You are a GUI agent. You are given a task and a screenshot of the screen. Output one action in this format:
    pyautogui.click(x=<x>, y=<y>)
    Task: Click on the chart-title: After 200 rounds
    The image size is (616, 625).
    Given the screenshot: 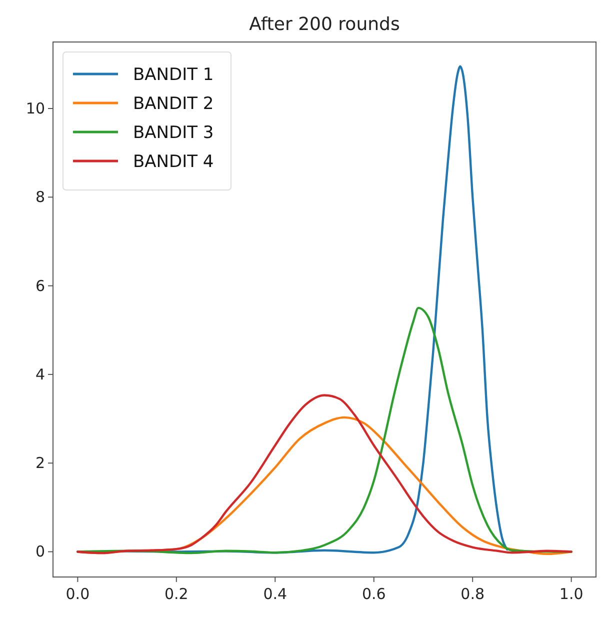 What is the action you would take?
    pyautogui.click(x=324, y=24)
    